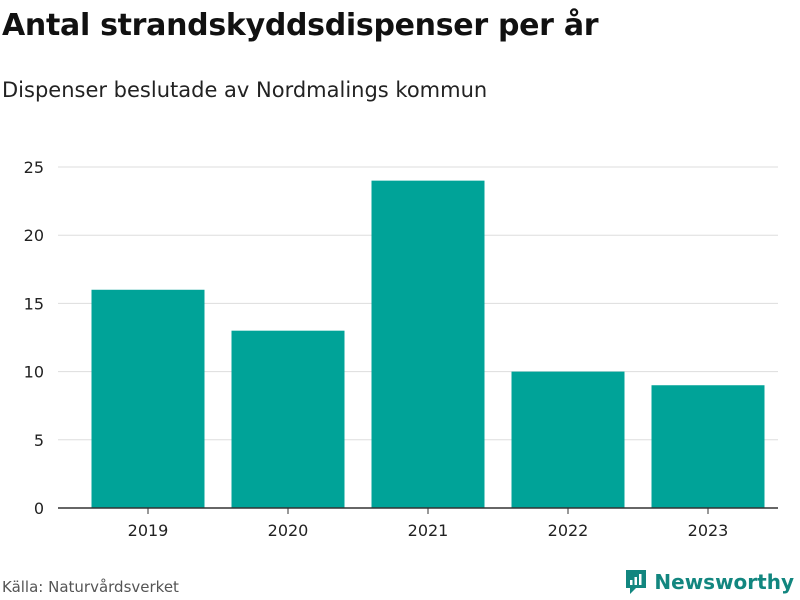 This screenshot has height=600, width=800. What do you see at coordinates (724, 582) in the screenshot?
I see `brand-name: Newsworthy` at bounding box center [724, 582].